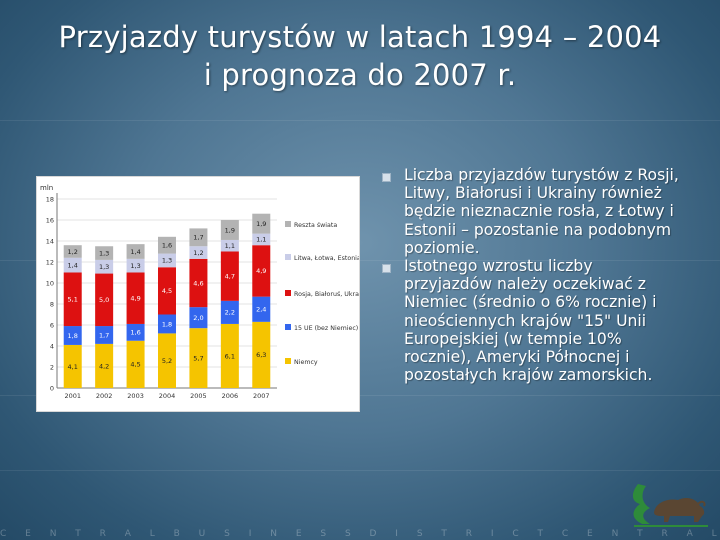 The width and height of the screenshot is (720, 540). I want to click on y-tick-label: 6, so click(52, 326).